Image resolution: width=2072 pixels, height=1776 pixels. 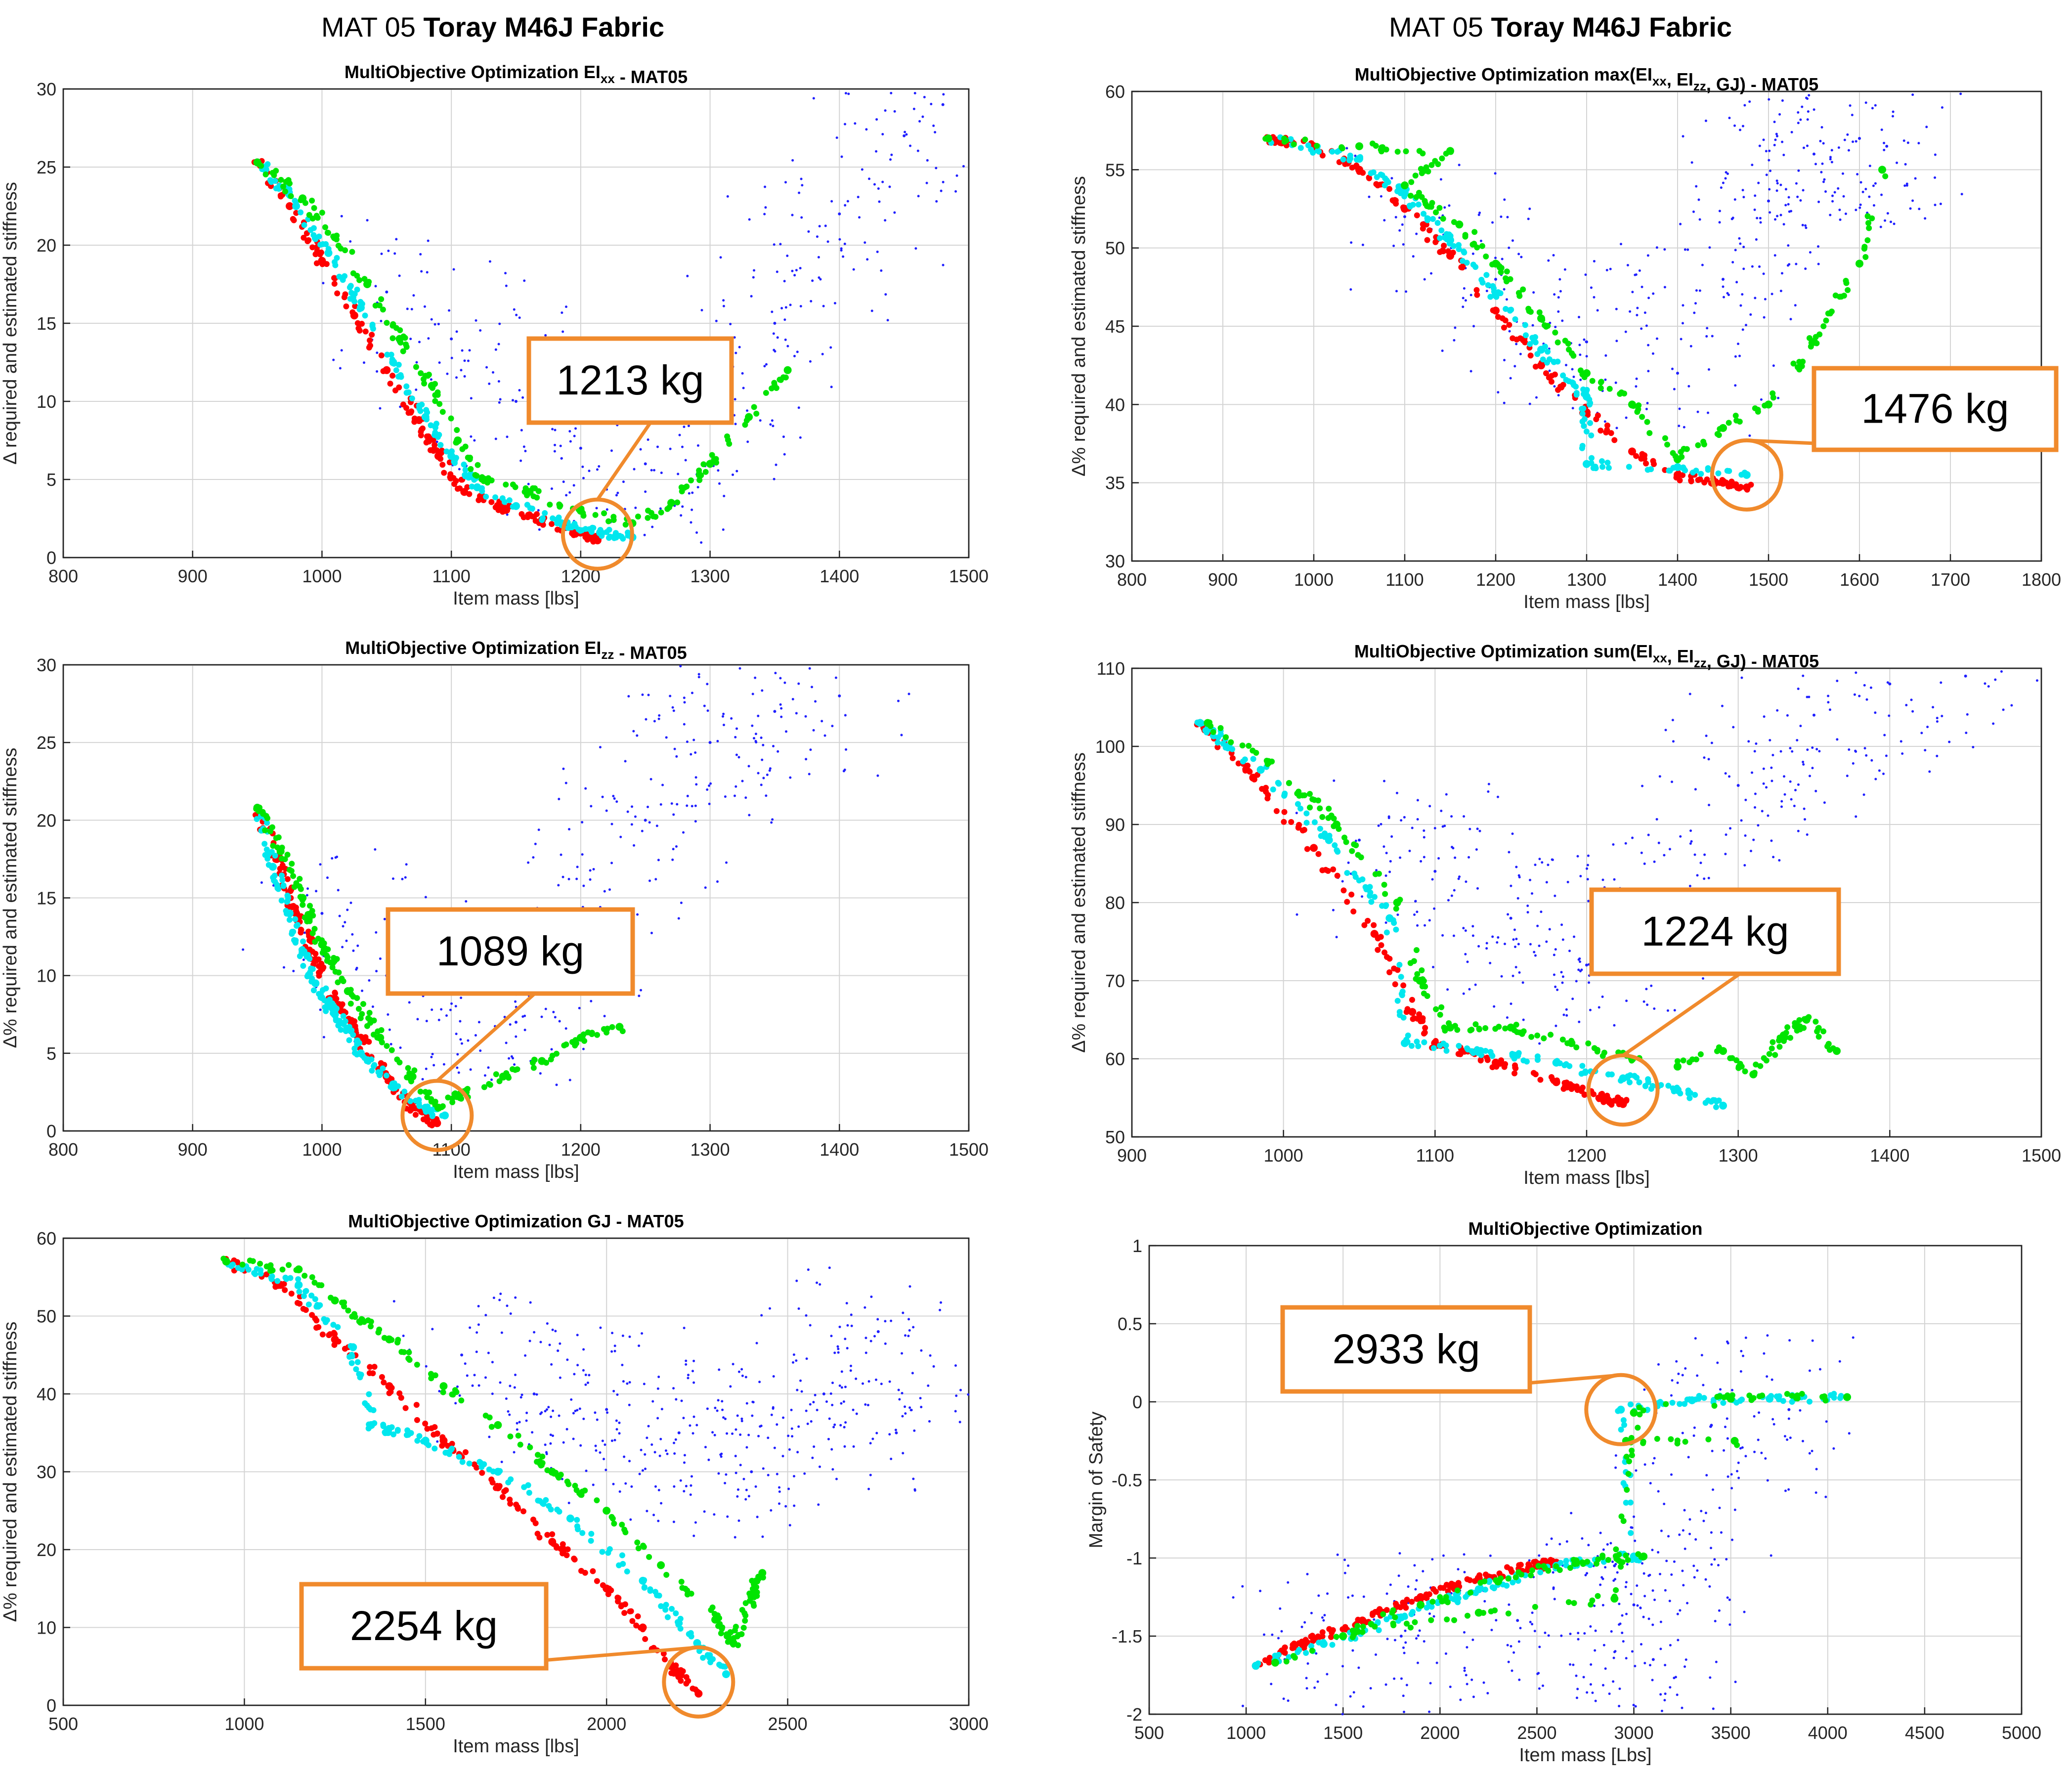 What do you see at coordinates (1586, 579) in the screenshot?
I see `x-tick-label: 1300` at bounding box center [1586, 579].